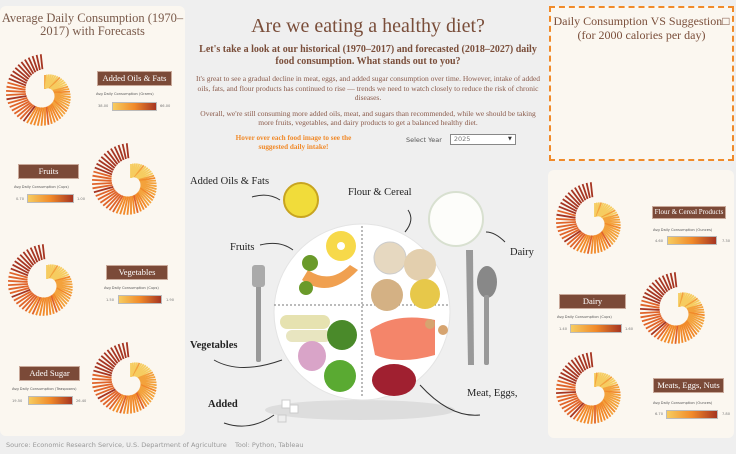  Describe the element at coordinates (595, 221) in the screenshot. I see `spiral-chart-flour` at that location.